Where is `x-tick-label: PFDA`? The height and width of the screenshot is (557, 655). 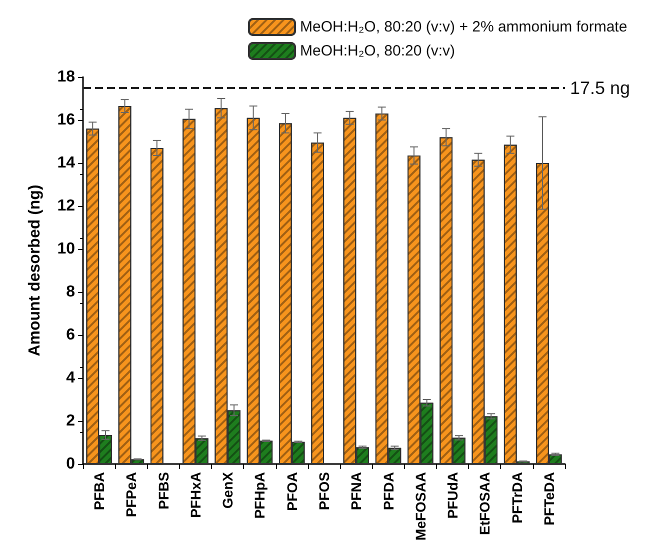 x-tick-label: PFDA is located at coordinates (388, 491).